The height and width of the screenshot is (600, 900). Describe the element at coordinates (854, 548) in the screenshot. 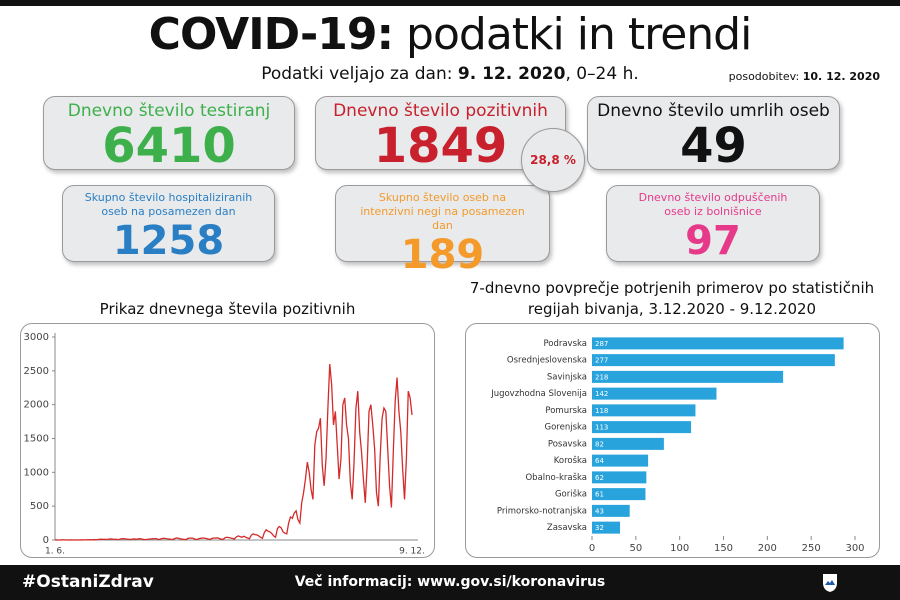

I see `x-tick-label: 300` at that location.